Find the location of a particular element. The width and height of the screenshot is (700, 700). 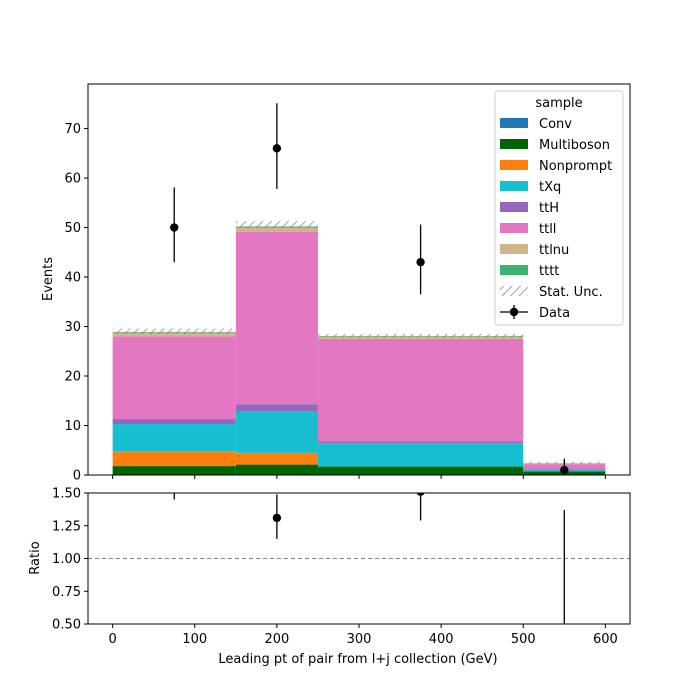

ratio-y-tick-label: 0.75 is located at coordinates (66, 592).